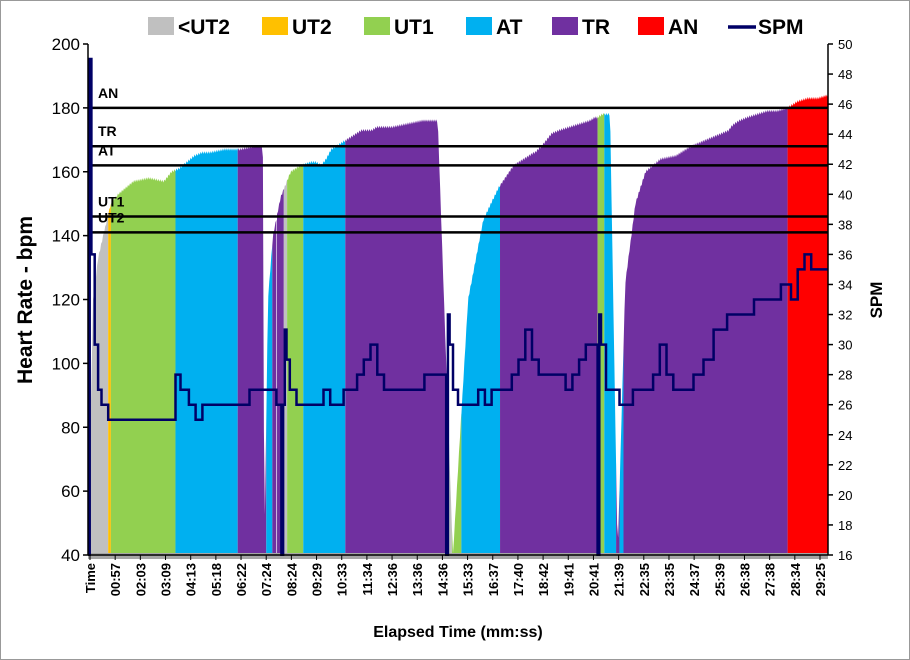  Describe the element at coordinates (312, 27) in the screenshot. I see `legend-label-ut2: UT2` at that location.